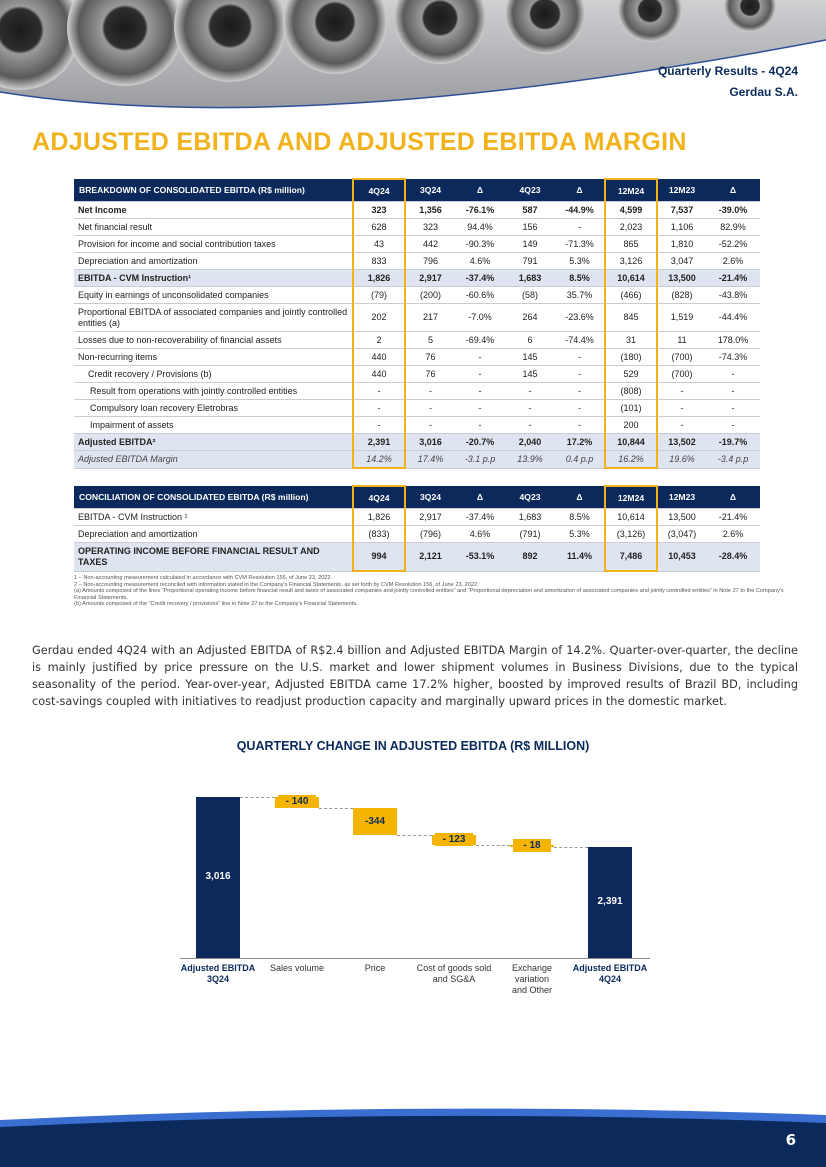 This screenshot has height=1167, width=826. I want to click on cell: 2, so click(379, 340).